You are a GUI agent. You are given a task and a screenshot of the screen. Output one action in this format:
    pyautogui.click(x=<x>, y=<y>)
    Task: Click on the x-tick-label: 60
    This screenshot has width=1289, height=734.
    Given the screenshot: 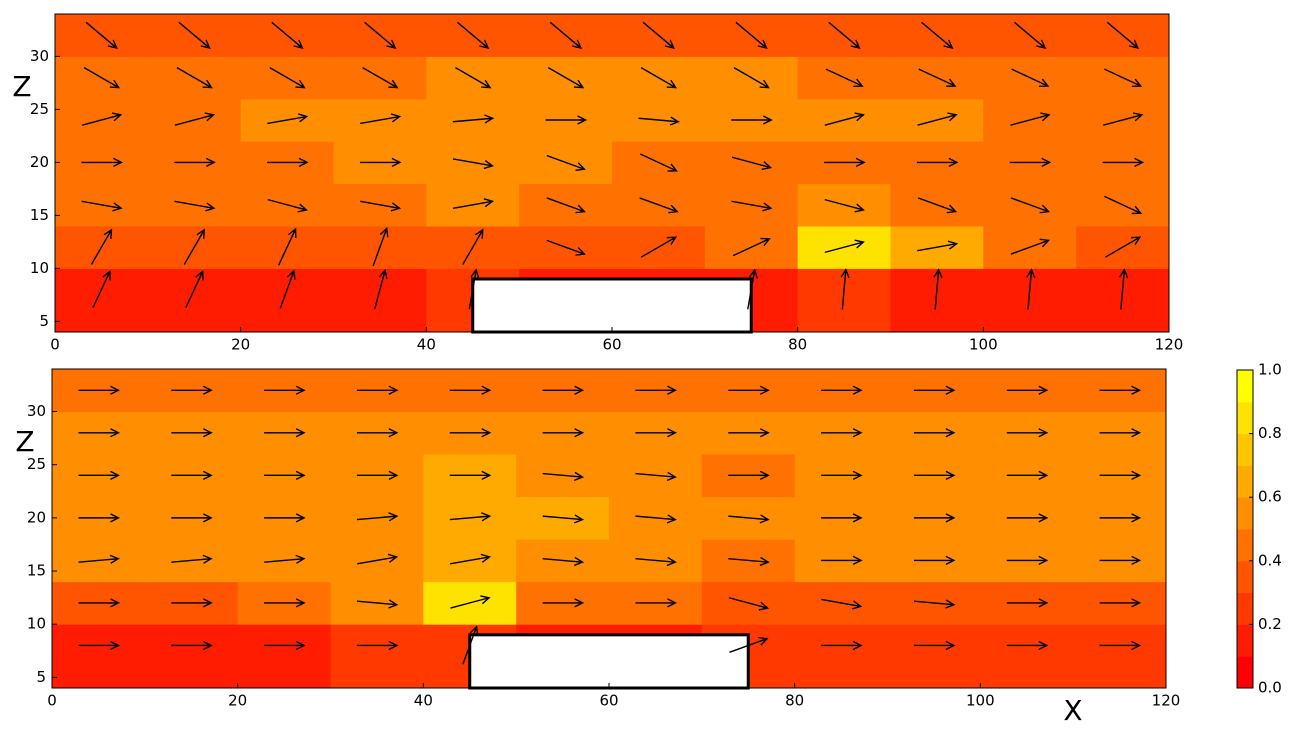 What is the action you would take?
    pyautogui.click(x=611, y=345)
    